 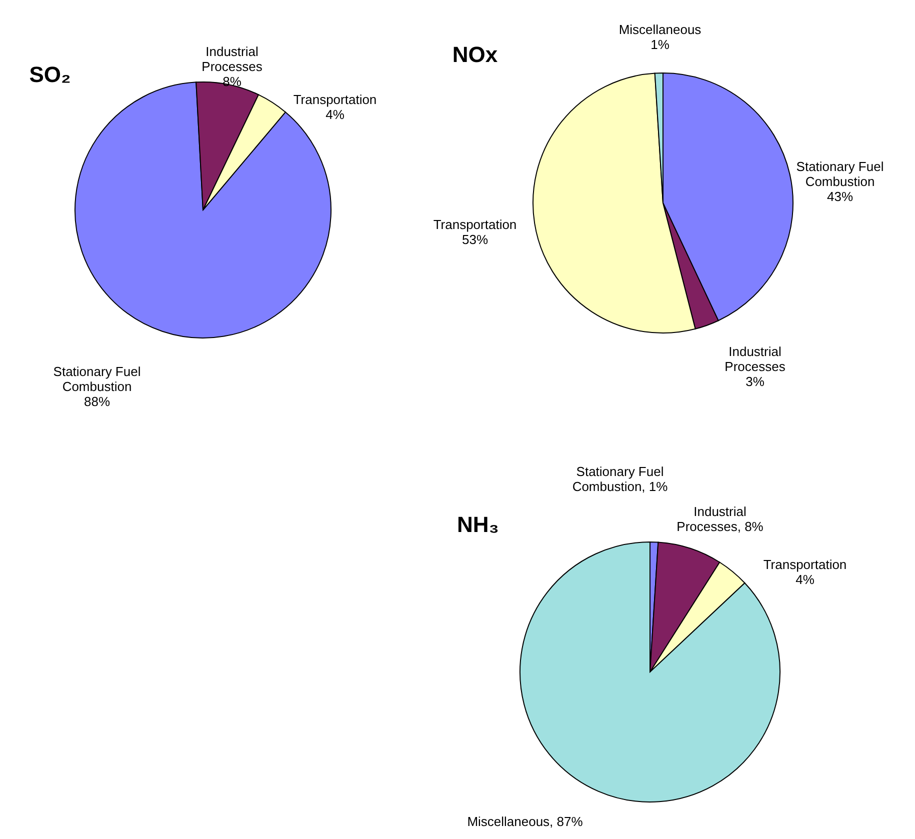 I want to click on data-label: 88%, so click(x=97, y=401).